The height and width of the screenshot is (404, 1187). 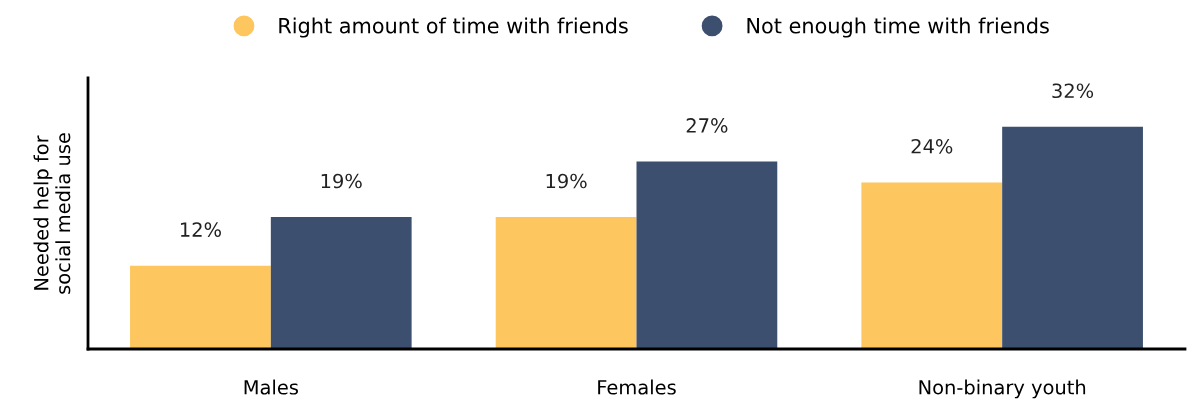 What do you see at coordinates (200, 229) in the screenshot?
I see `data-label: 12%` at bounding box center [200, 229].